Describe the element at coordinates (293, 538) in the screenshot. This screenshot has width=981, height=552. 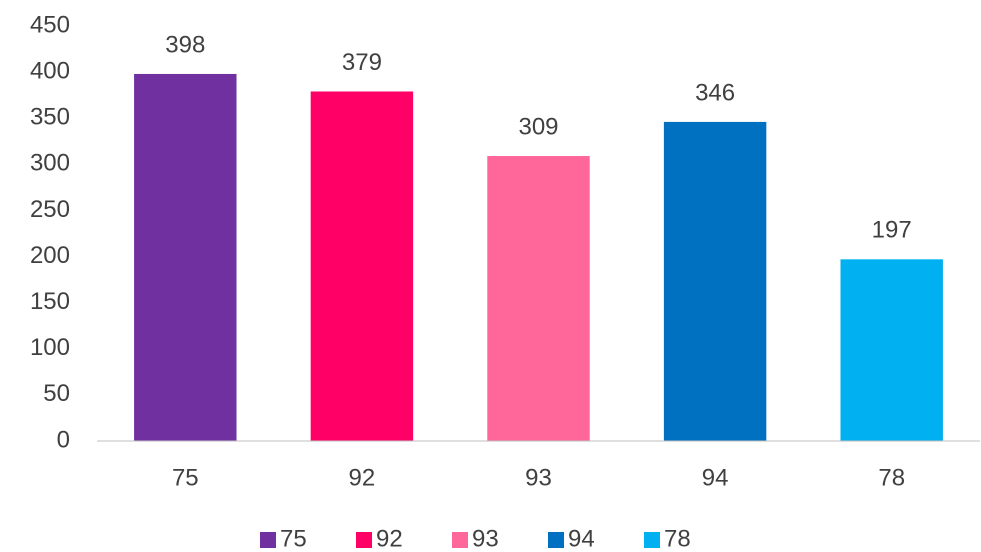
I see `legend-label: 75` at that location.